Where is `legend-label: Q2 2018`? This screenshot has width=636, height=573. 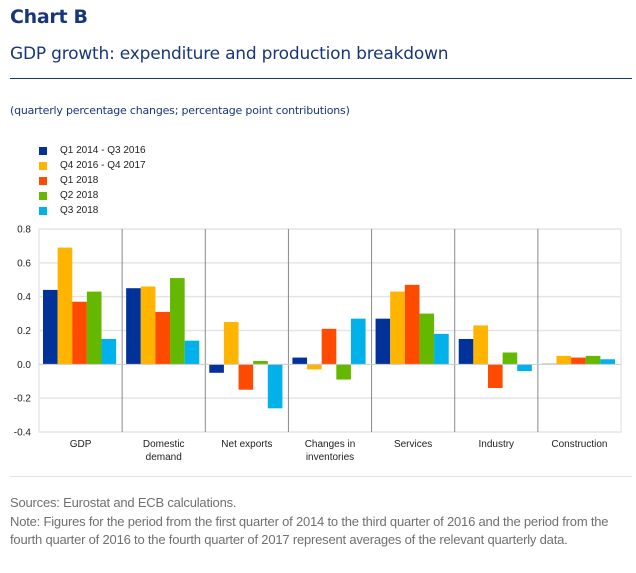
legend-label: Q2 2018 is located at coordinates (79, 195).